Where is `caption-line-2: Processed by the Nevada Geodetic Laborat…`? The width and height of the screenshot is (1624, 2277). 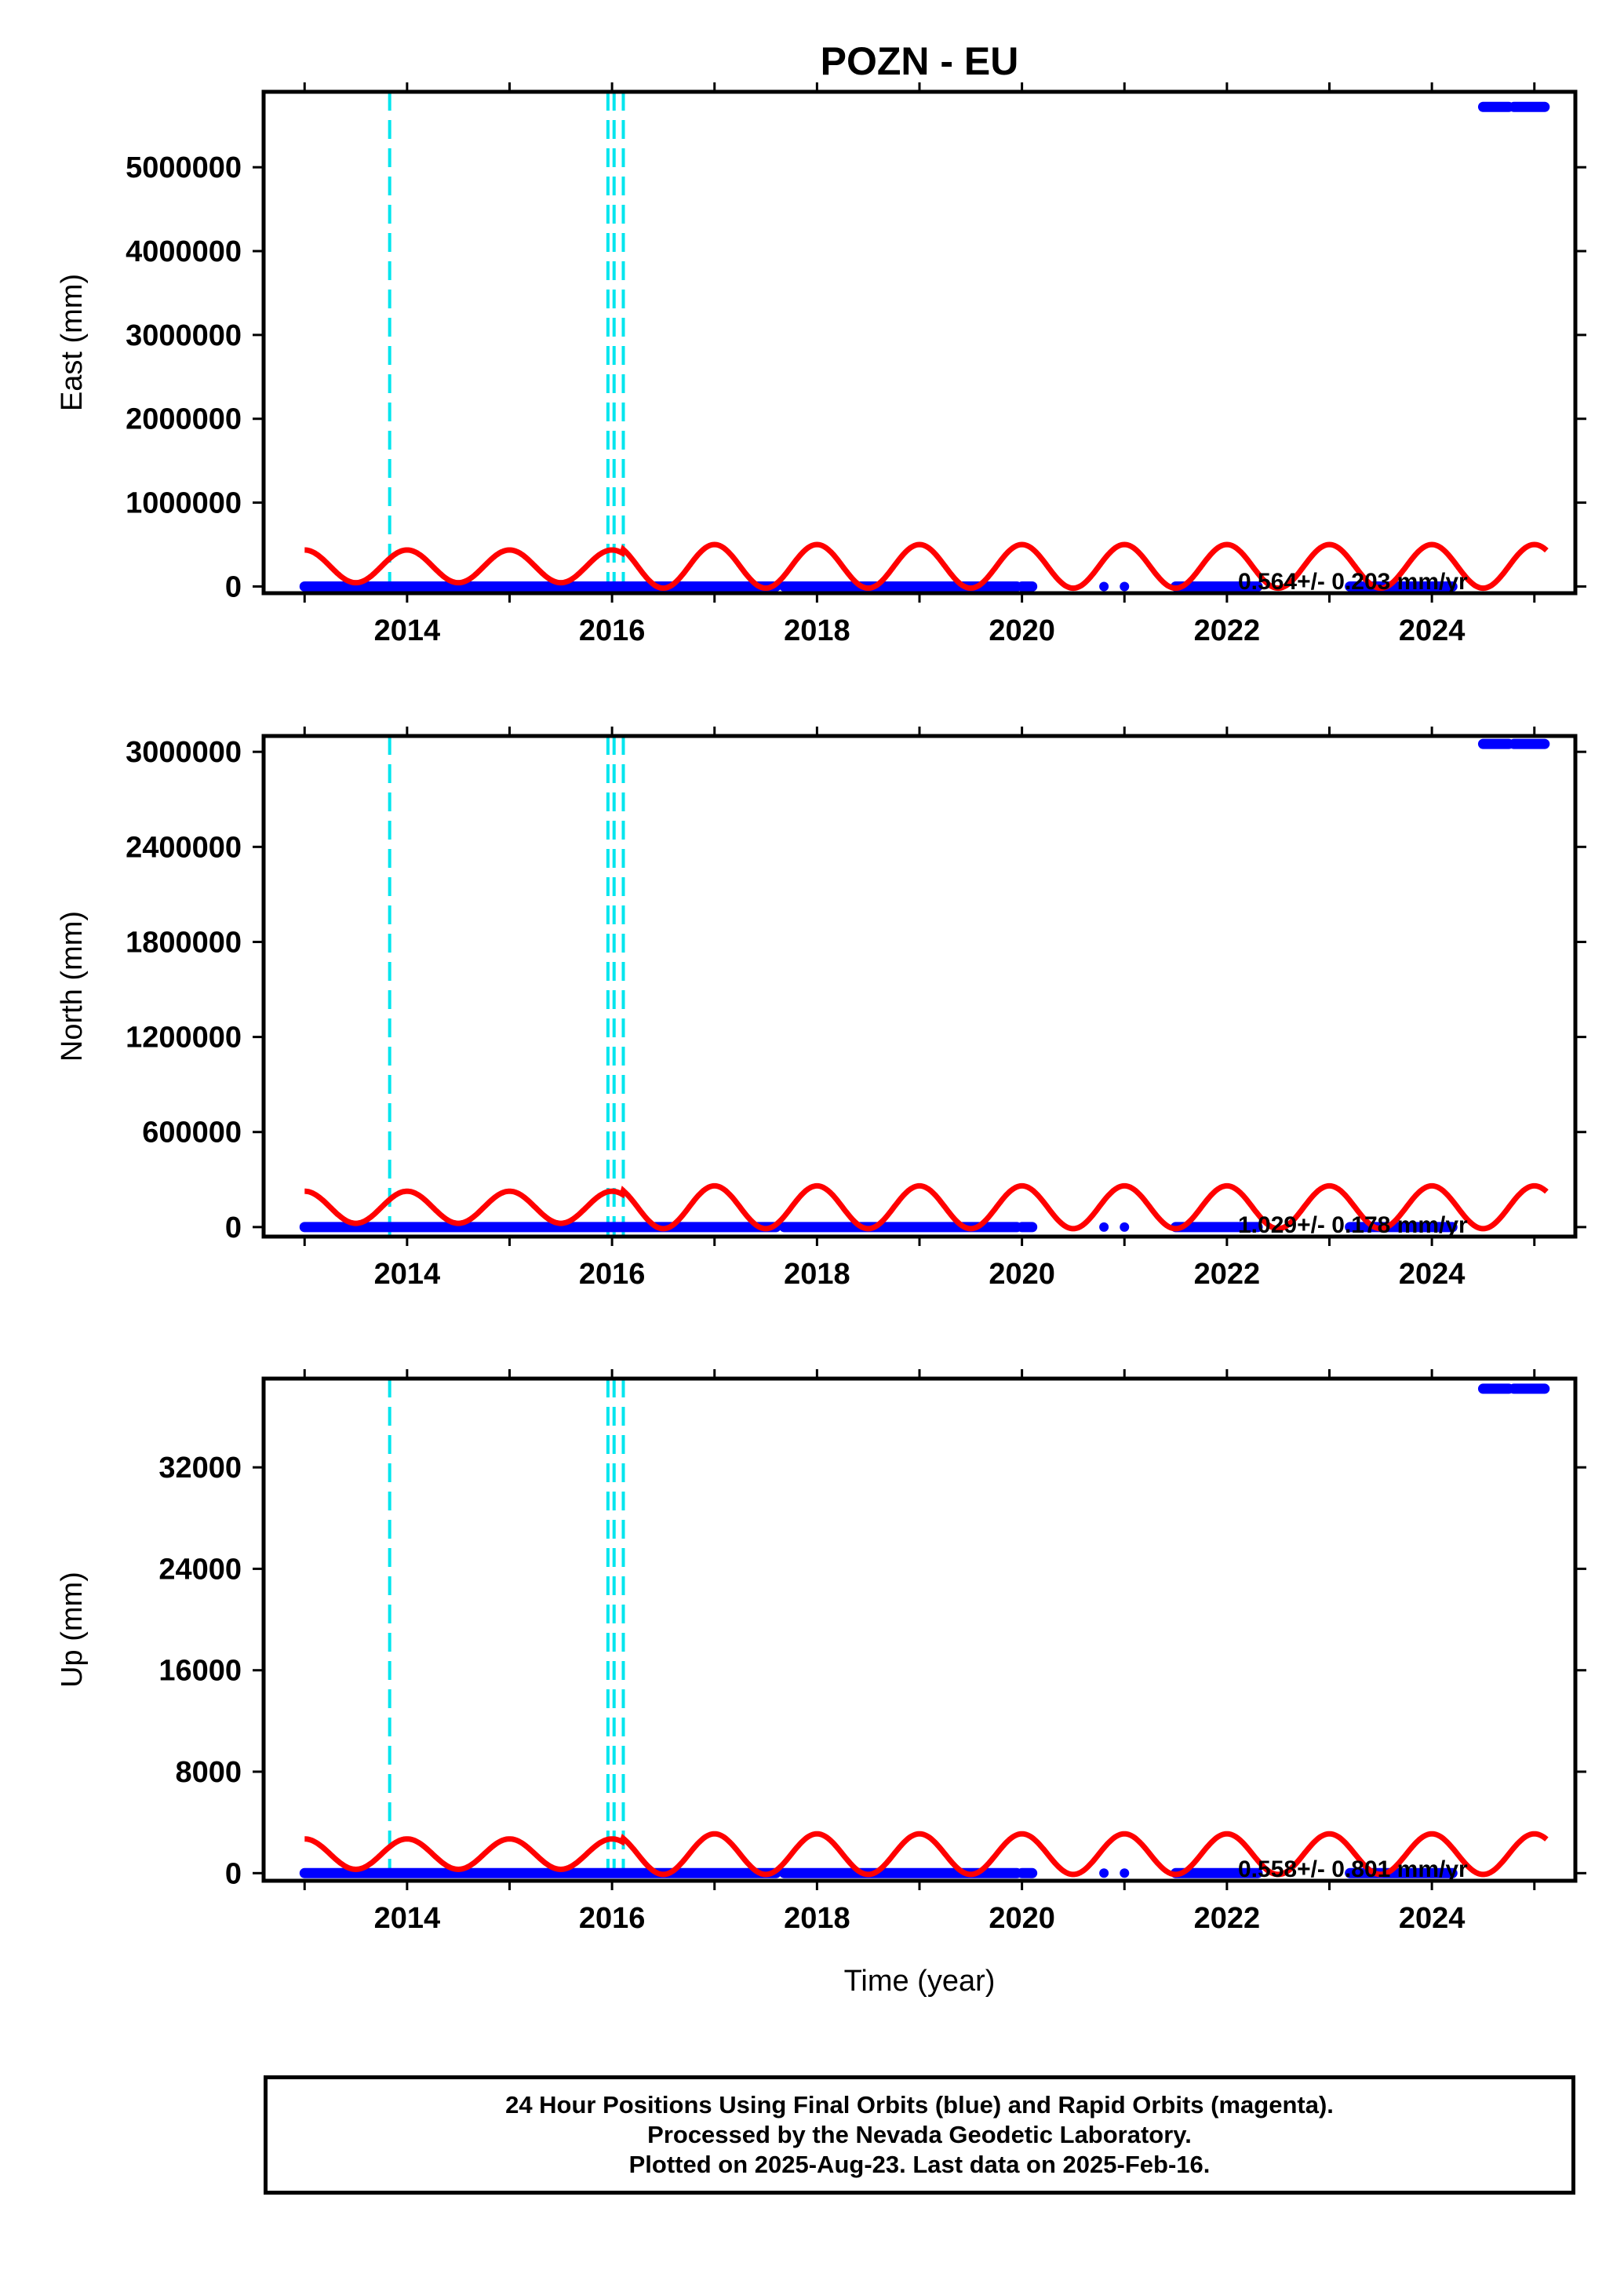 caption-line-2: Processed by the Nevada Geodetic Laborat… is located at coordinates (920, 2134).